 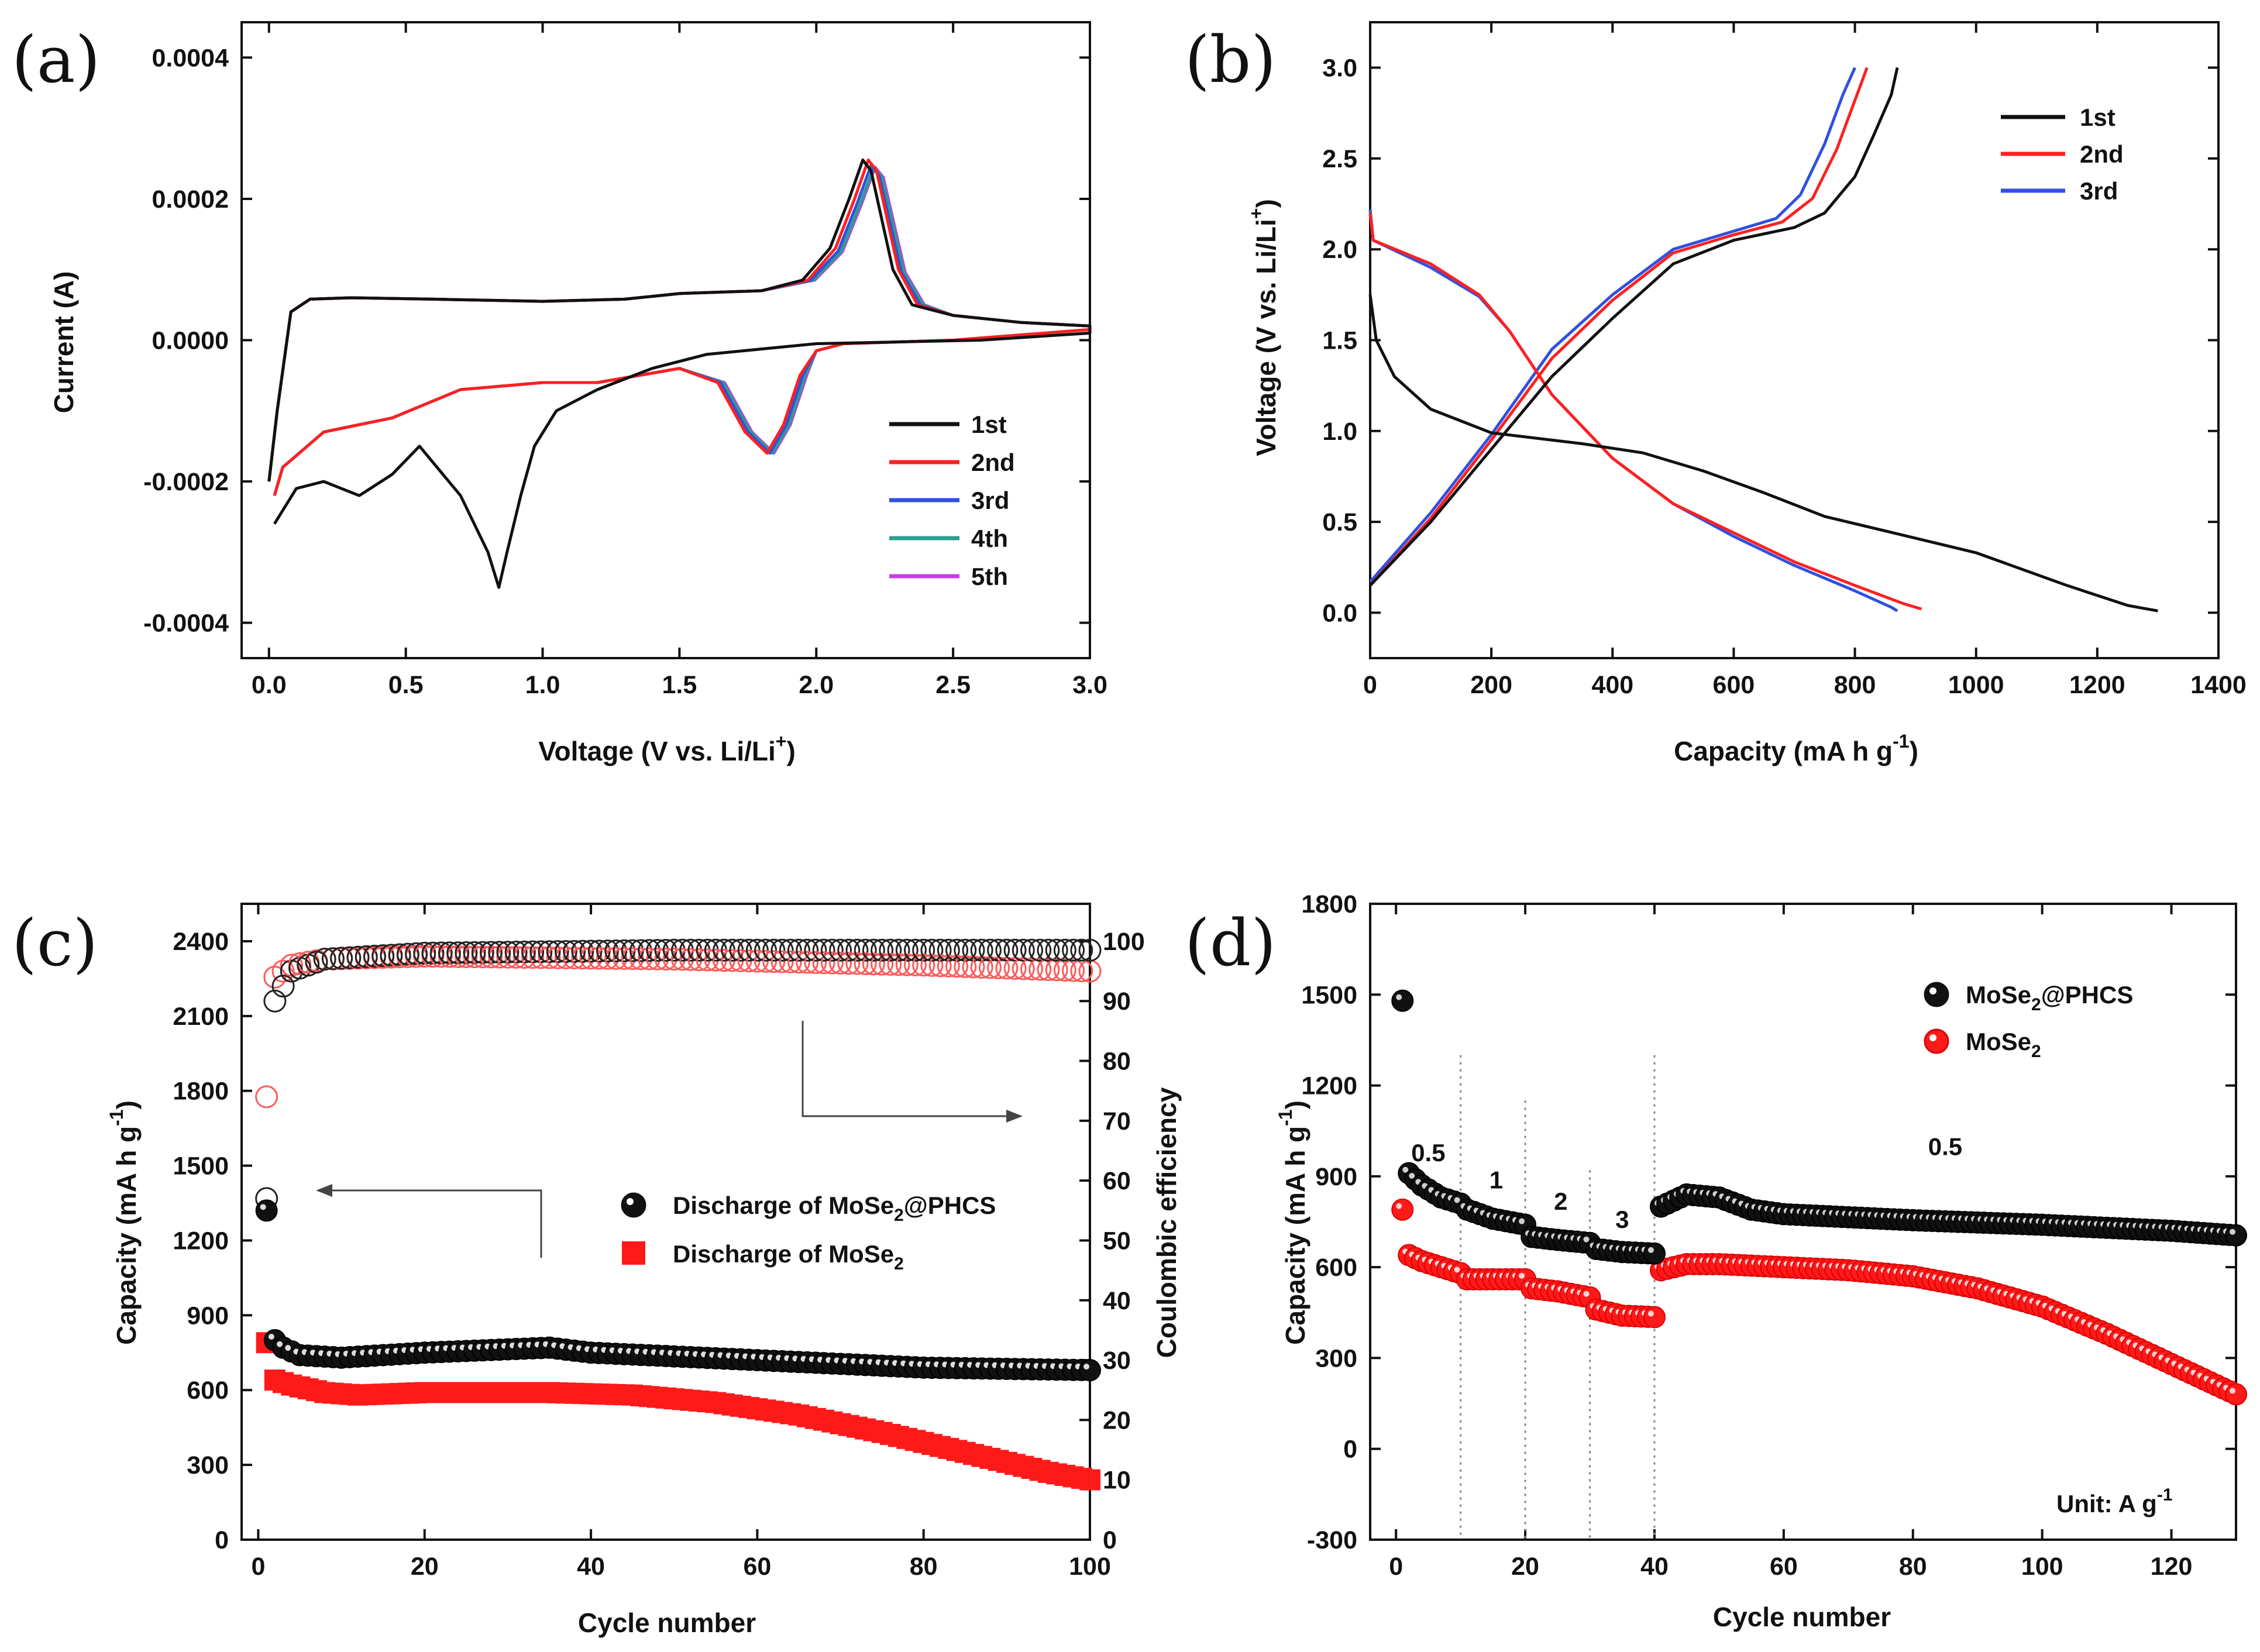 I want to click on panel-d-ylabel: Capacity (mA h g-1), so click(x=1293, y=1222).